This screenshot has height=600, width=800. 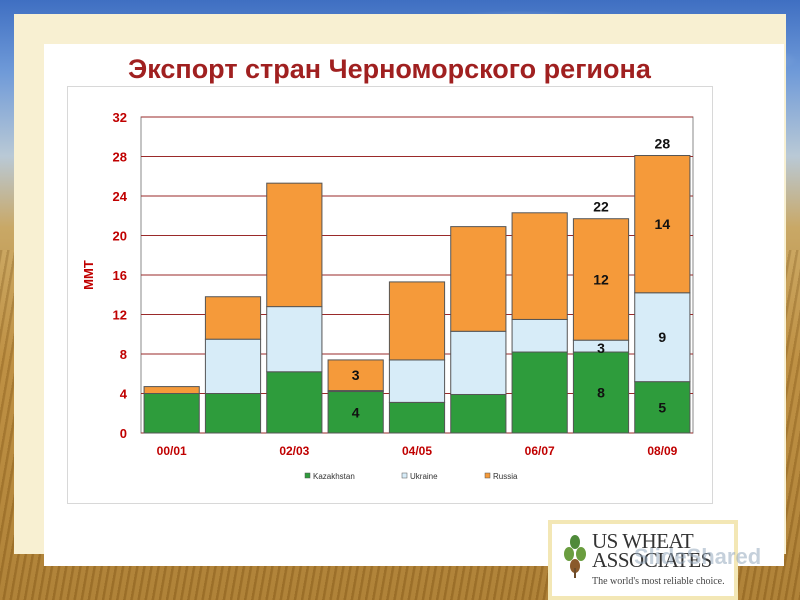 What do you see at coordinates (120, 275) in the screenshot?
I see `y-tick-label: 16` at bounding box center [120, 275].